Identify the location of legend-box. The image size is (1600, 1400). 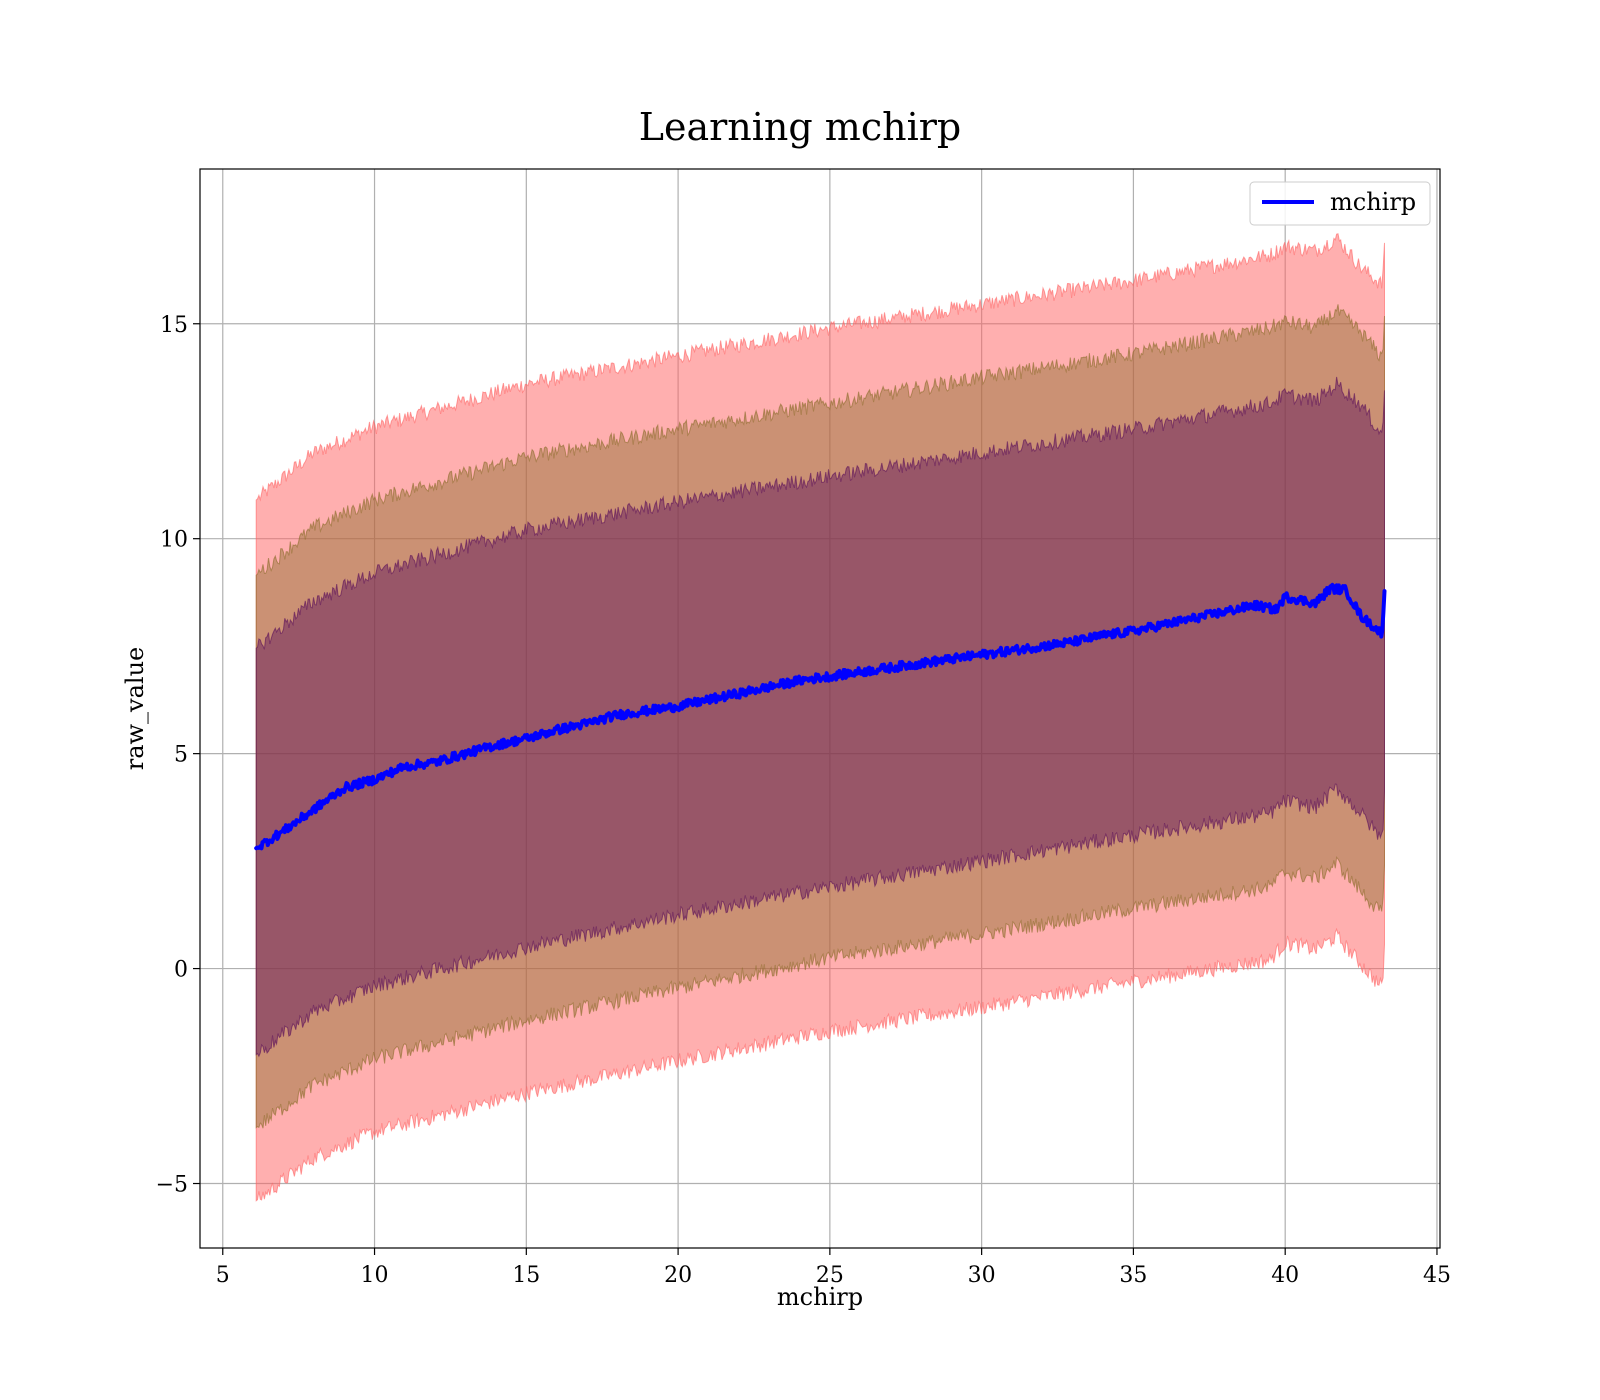
(1340, 203).